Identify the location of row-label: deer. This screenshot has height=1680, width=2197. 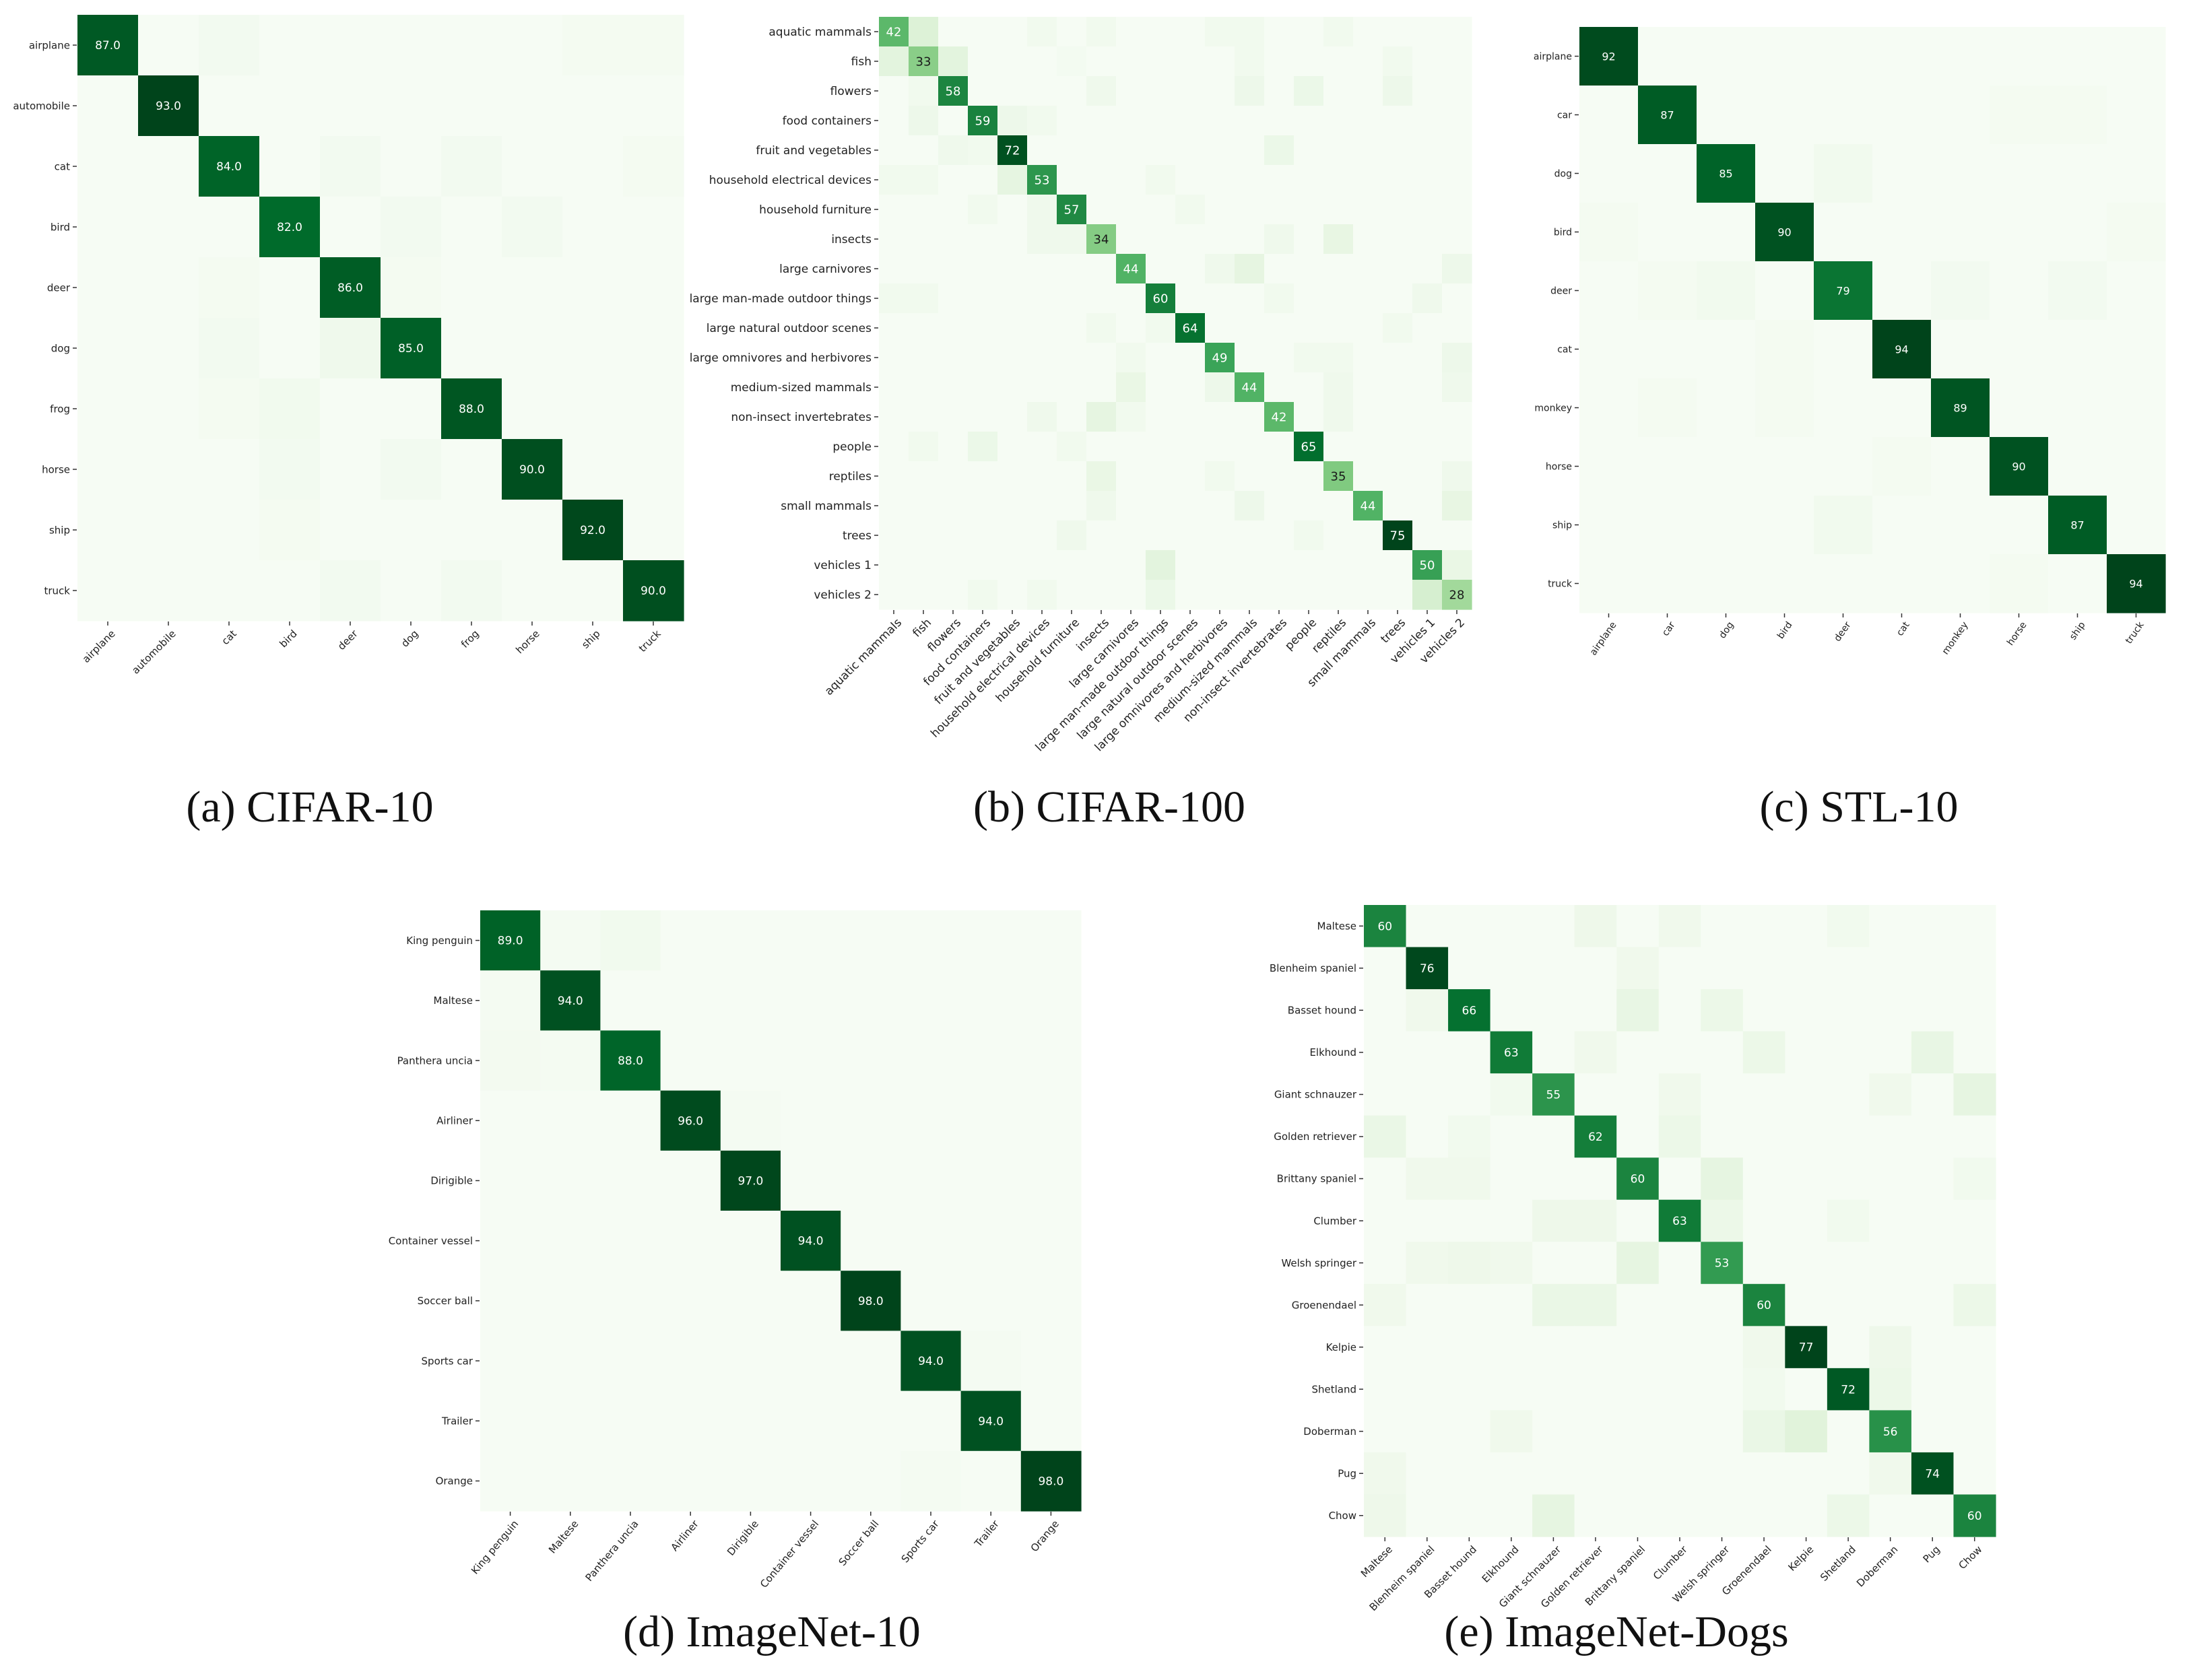
(1561, 290).